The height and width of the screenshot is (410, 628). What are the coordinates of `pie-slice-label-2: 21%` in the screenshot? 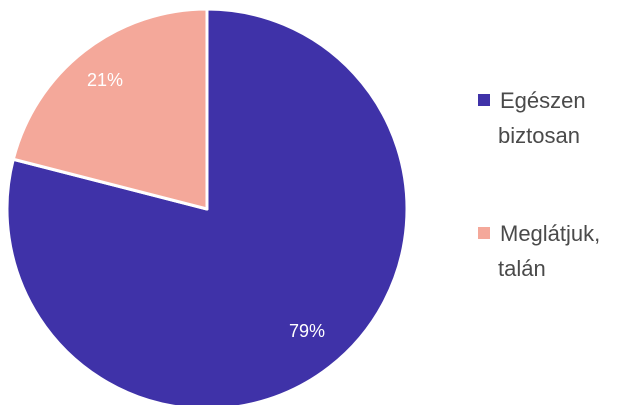 It's located at (105, 80).